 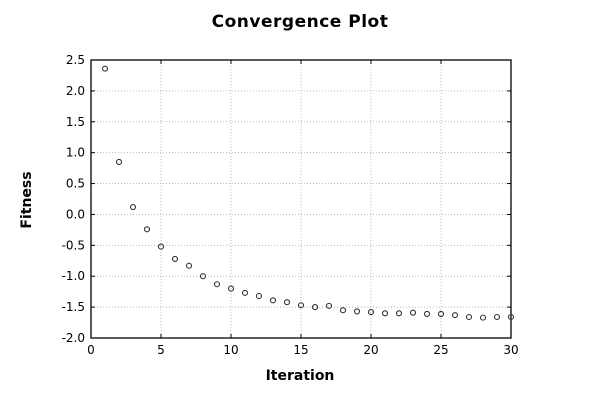 I want to click on y-tick-label: -1.5, so click(x=73, y=307).